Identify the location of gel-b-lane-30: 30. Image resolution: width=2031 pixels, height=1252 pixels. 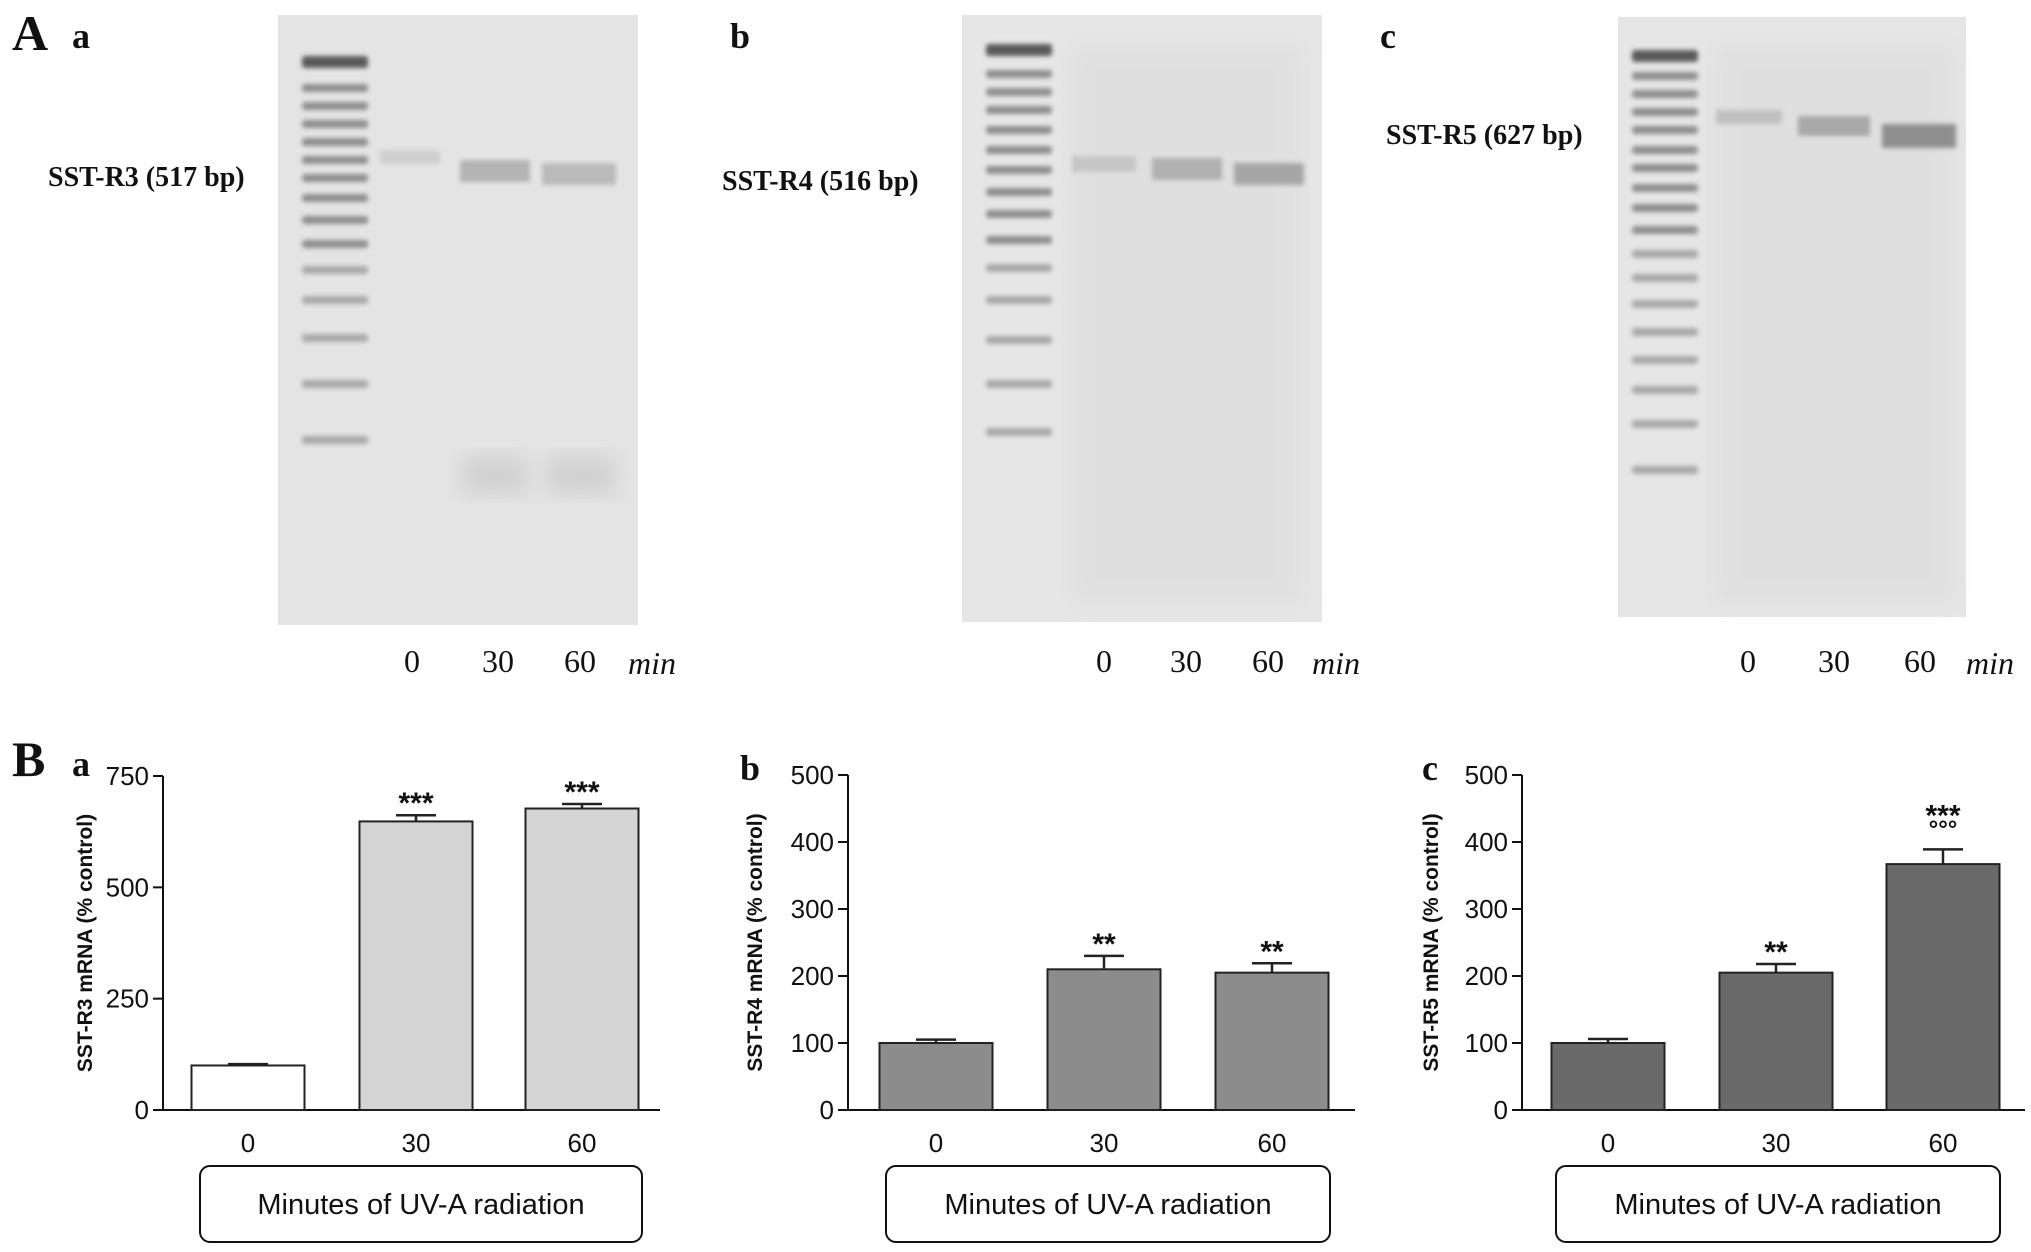
(1186, 661).